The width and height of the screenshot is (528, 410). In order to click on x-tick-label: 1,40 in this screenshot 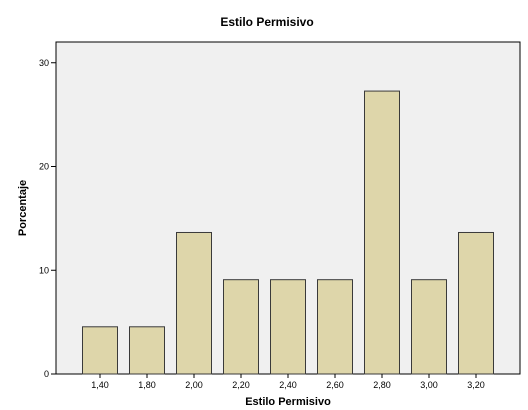, I will do `click(100, 385)`.